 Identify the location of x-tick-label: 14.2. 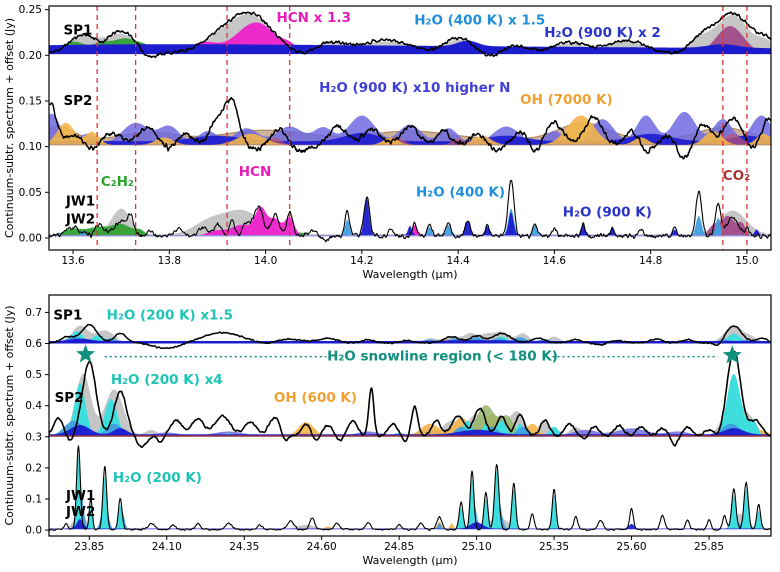
(361, 261).